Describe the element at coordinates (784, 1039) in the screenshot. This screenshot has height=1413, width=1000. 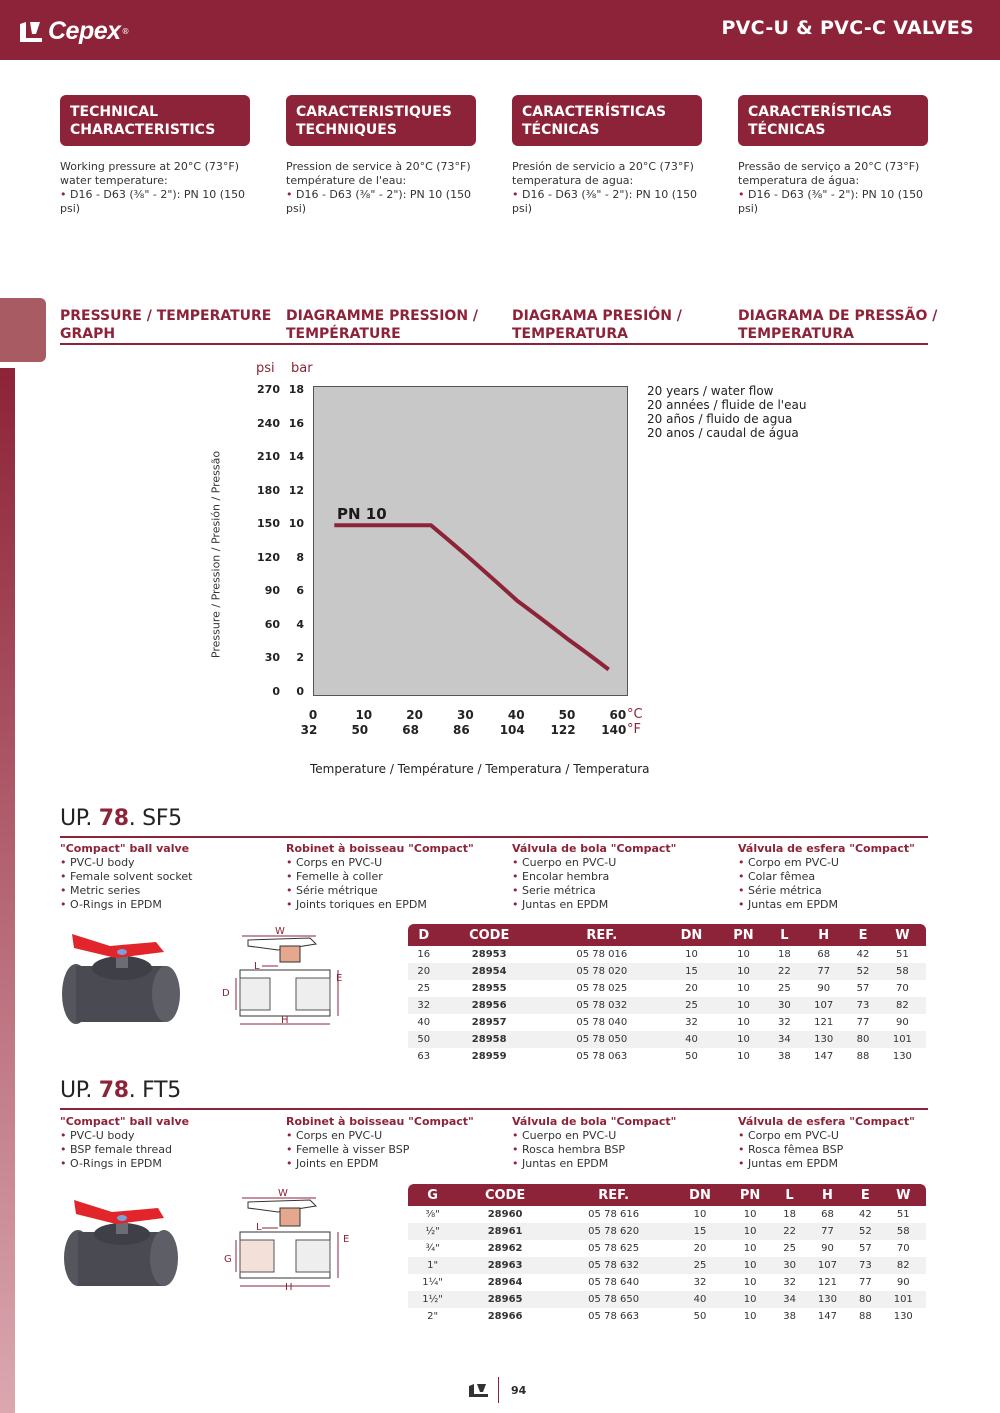
I see `table-cell: 34` at that location.